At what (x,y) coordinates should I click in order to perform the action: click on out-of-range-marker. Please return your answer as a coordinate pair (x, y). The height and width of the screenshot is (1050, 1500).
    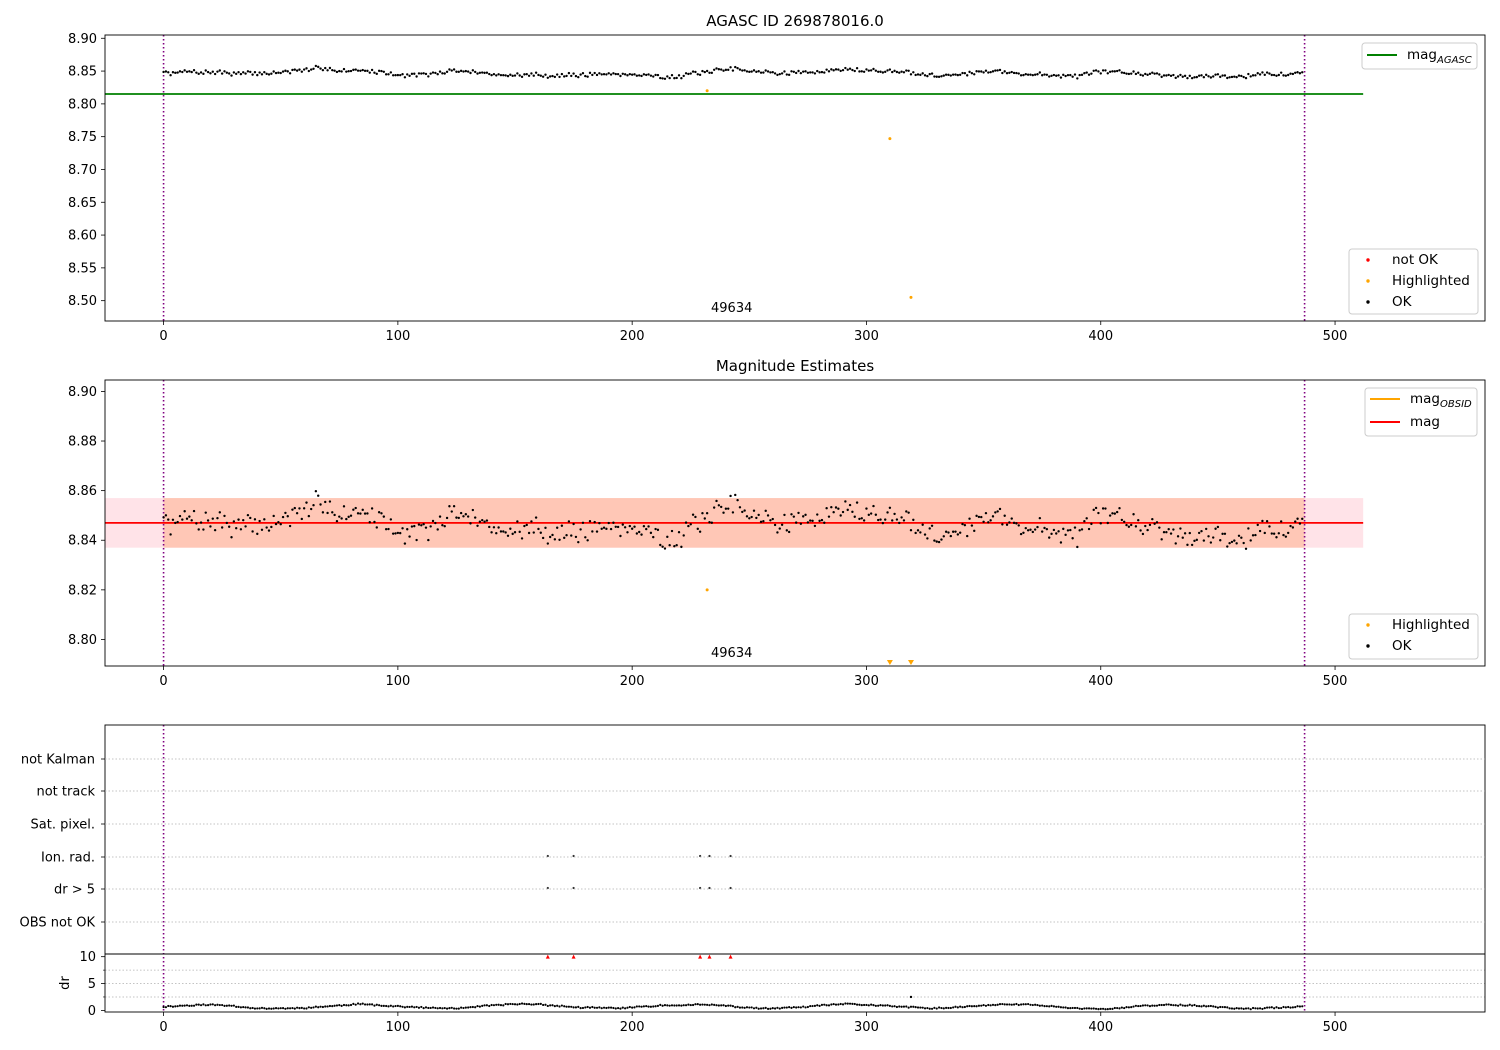
    Looking at the image, I should click on (889, 662).